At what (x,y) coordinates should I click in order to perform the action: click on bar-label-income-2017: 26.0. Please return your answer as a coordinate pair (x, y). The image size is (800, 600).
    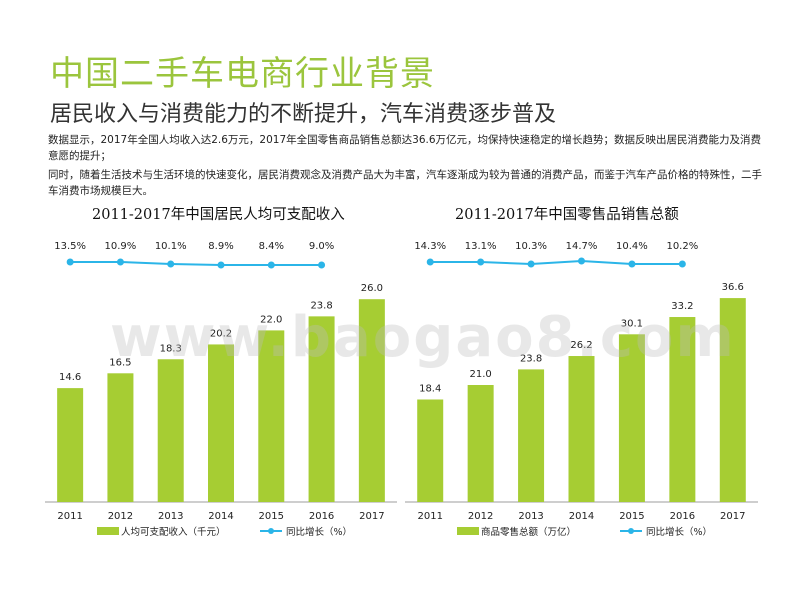
    Looking at the image, I should click on (372, 288).